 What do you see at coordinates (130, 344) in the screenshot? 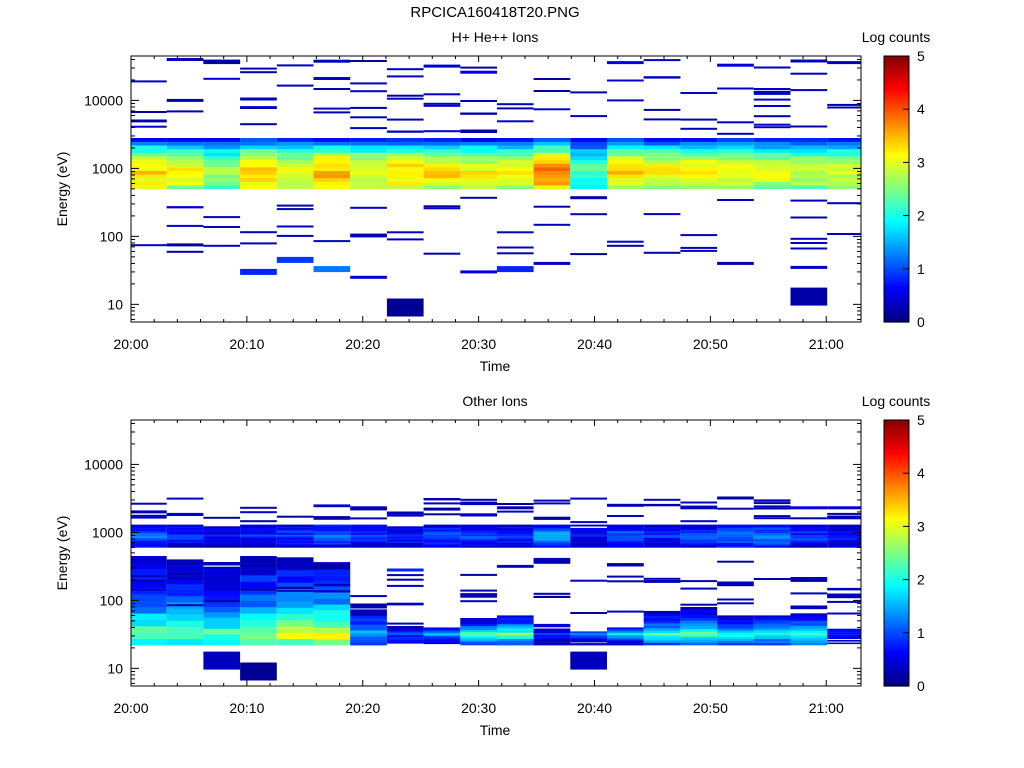
I see `x-tick-label: 20:00` at bounding box center [130, 344].